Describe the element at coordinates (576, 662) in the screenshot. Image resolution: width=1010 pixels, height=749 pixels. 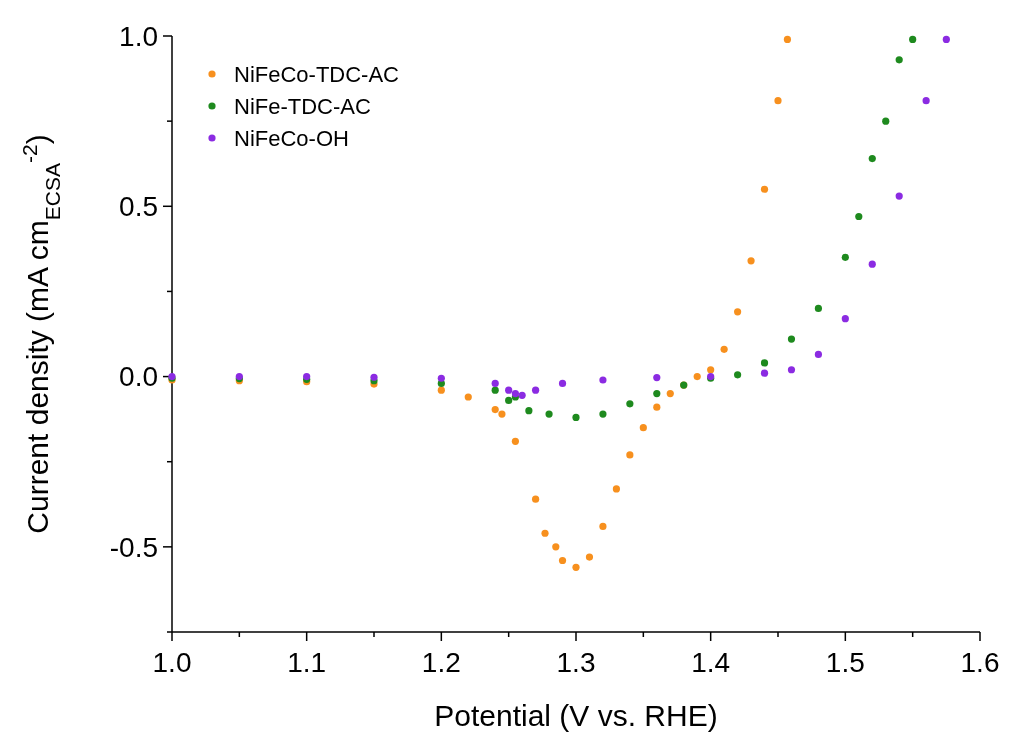
I see `x-tick-label: 1.3` at that location.